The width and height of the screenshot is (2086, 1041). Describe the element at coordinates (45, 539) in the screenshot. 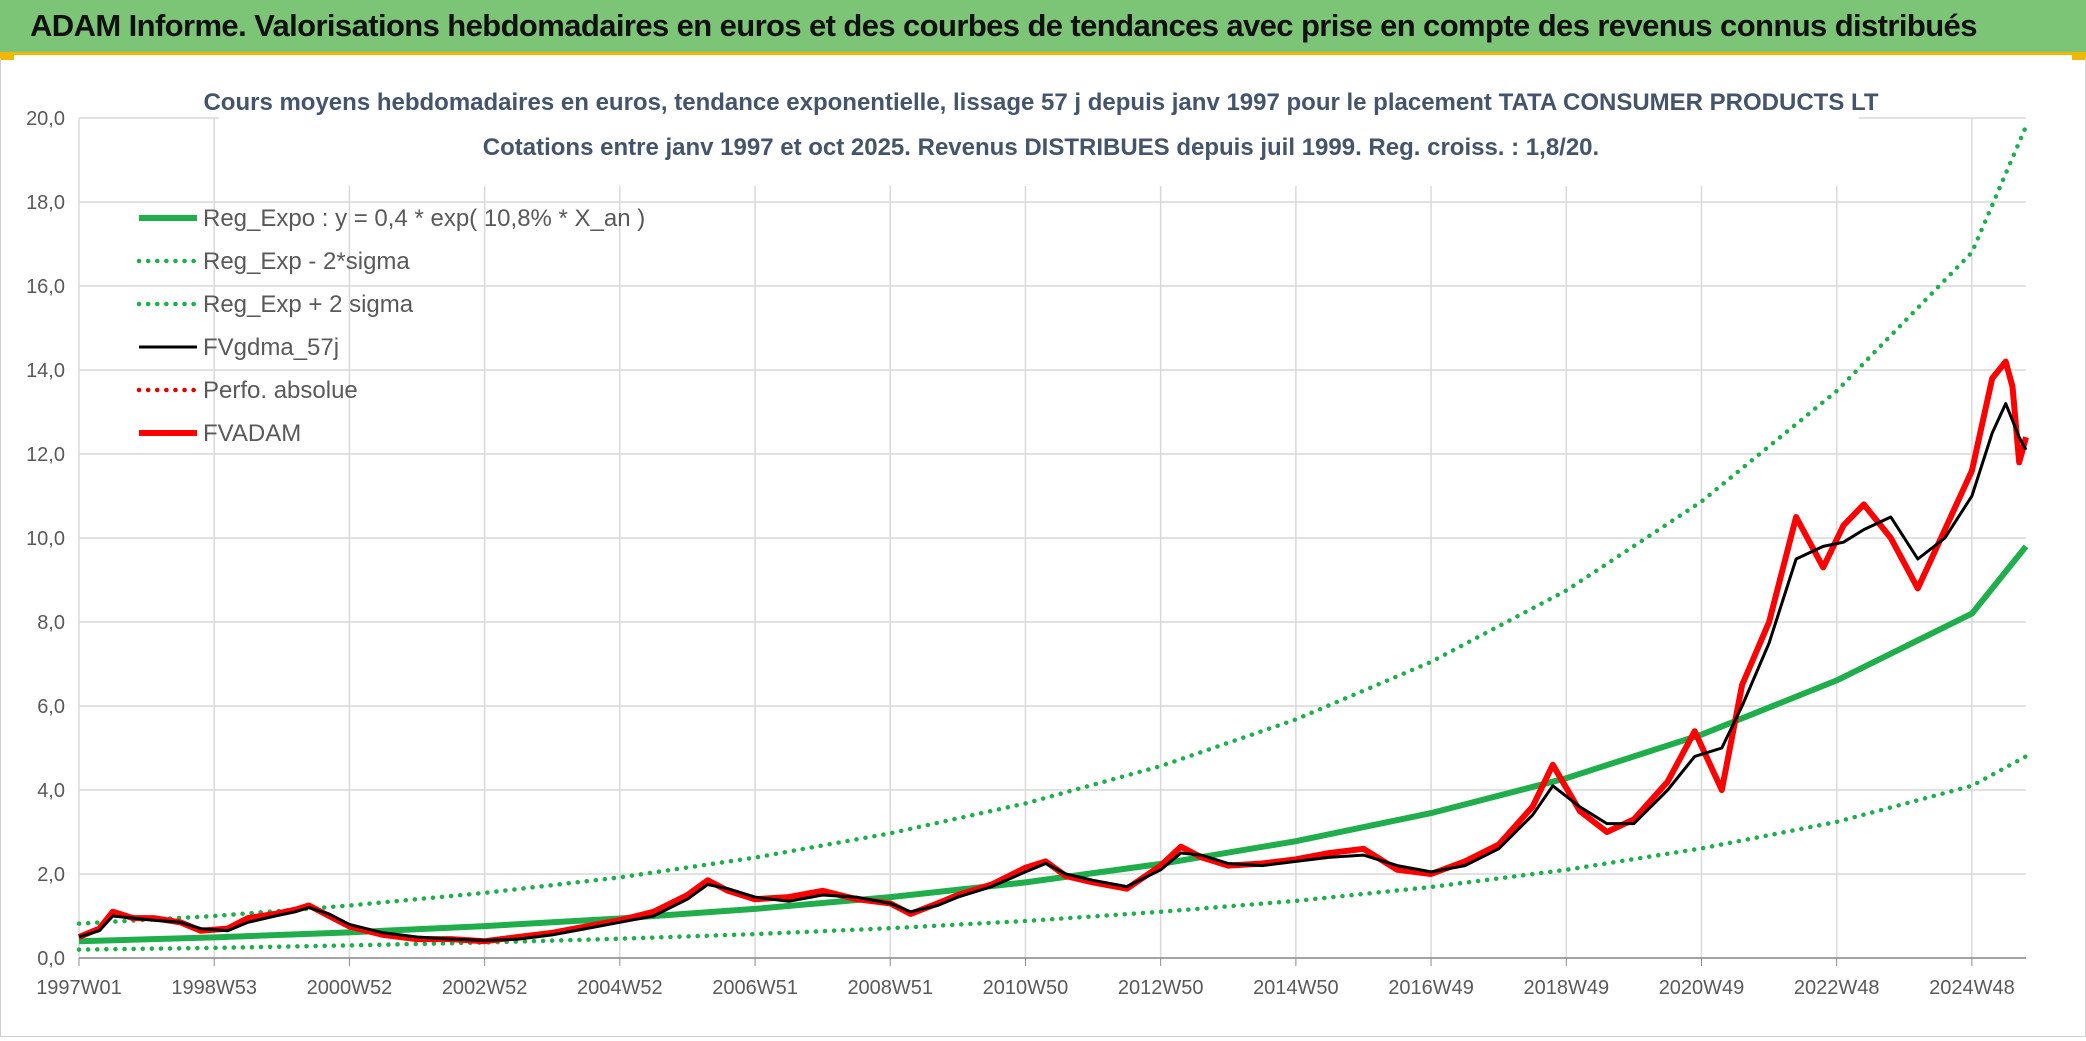

I see `y-tick-label: 10,0` at that location.